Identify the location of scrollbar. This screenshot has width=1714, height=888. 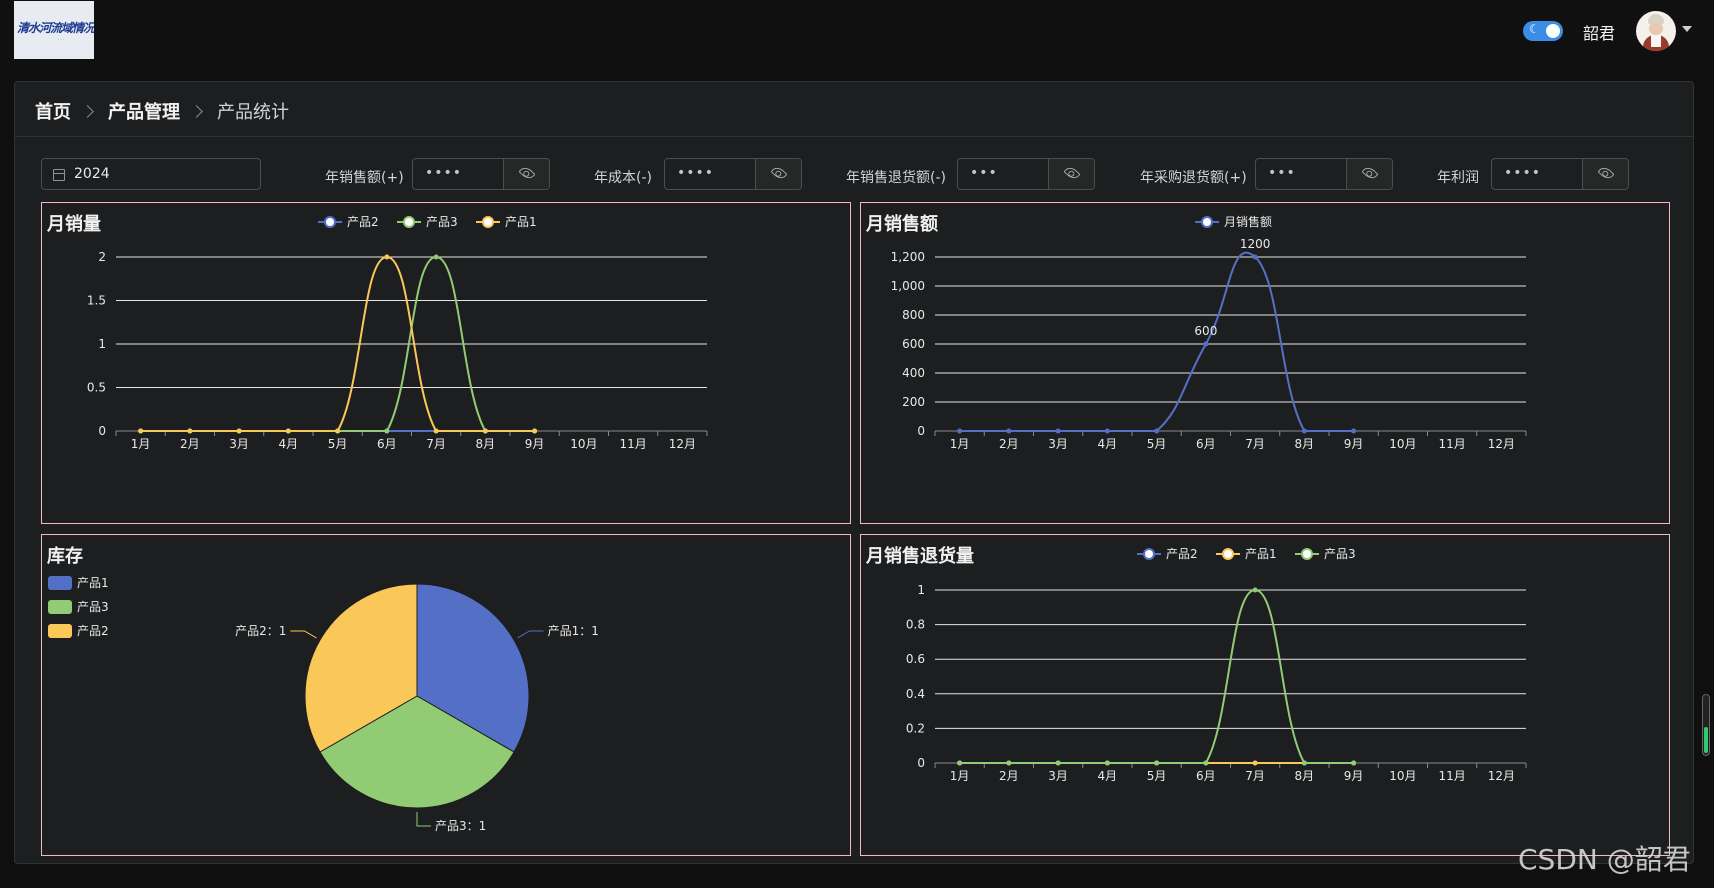
(1706, 725).